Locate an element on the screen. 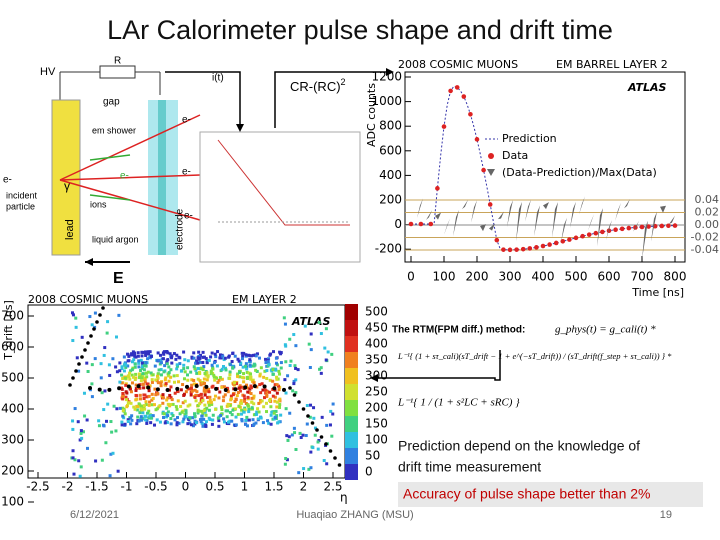 This screenshot has height=540, width=720. y-tick-label: 400 is located at coordinates (390, 175).